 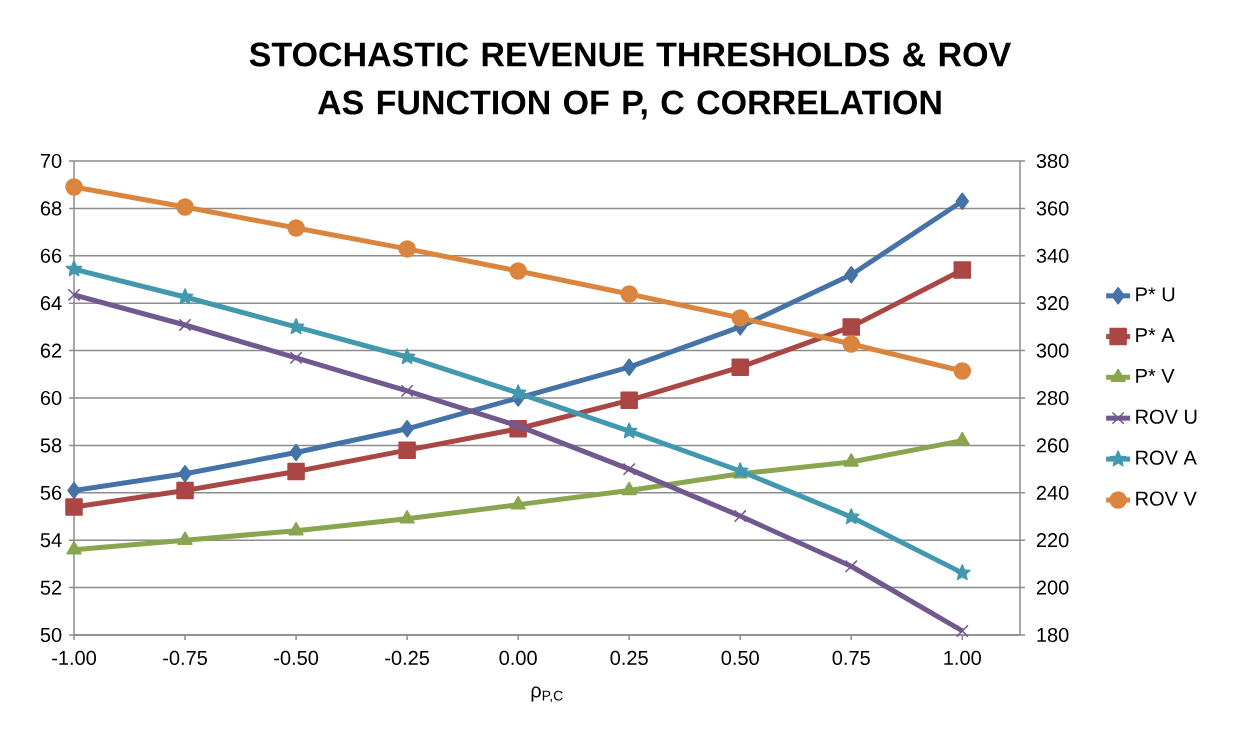 What do you see at coordinates (1053, 635) in the screenshot?
I see `y2-tick-label: 180` at bounding box center [1053, 635].